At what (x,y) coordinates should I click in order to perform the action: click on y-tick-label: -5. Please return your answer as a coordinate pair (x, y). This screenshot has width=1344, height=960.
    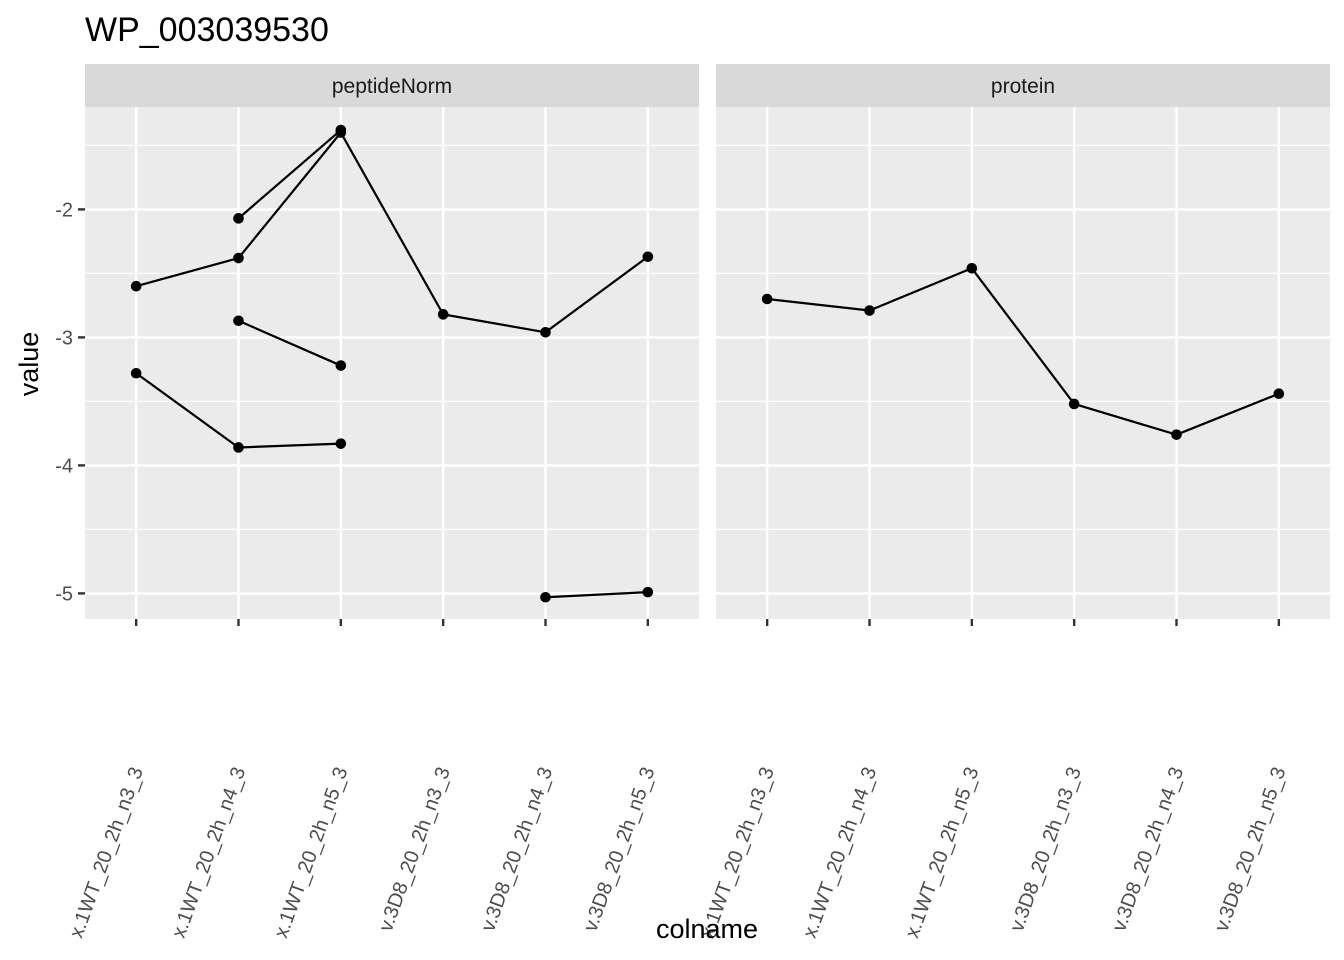
    Looking at the image, I should click on (64, 594).